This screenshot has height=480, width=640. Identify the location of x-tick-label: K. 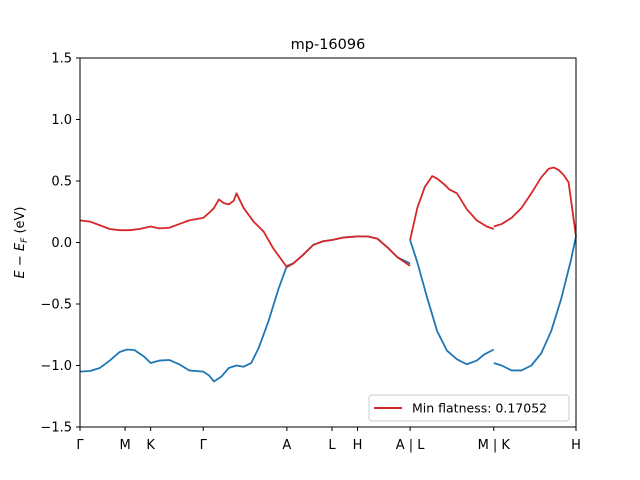
(150, 445).